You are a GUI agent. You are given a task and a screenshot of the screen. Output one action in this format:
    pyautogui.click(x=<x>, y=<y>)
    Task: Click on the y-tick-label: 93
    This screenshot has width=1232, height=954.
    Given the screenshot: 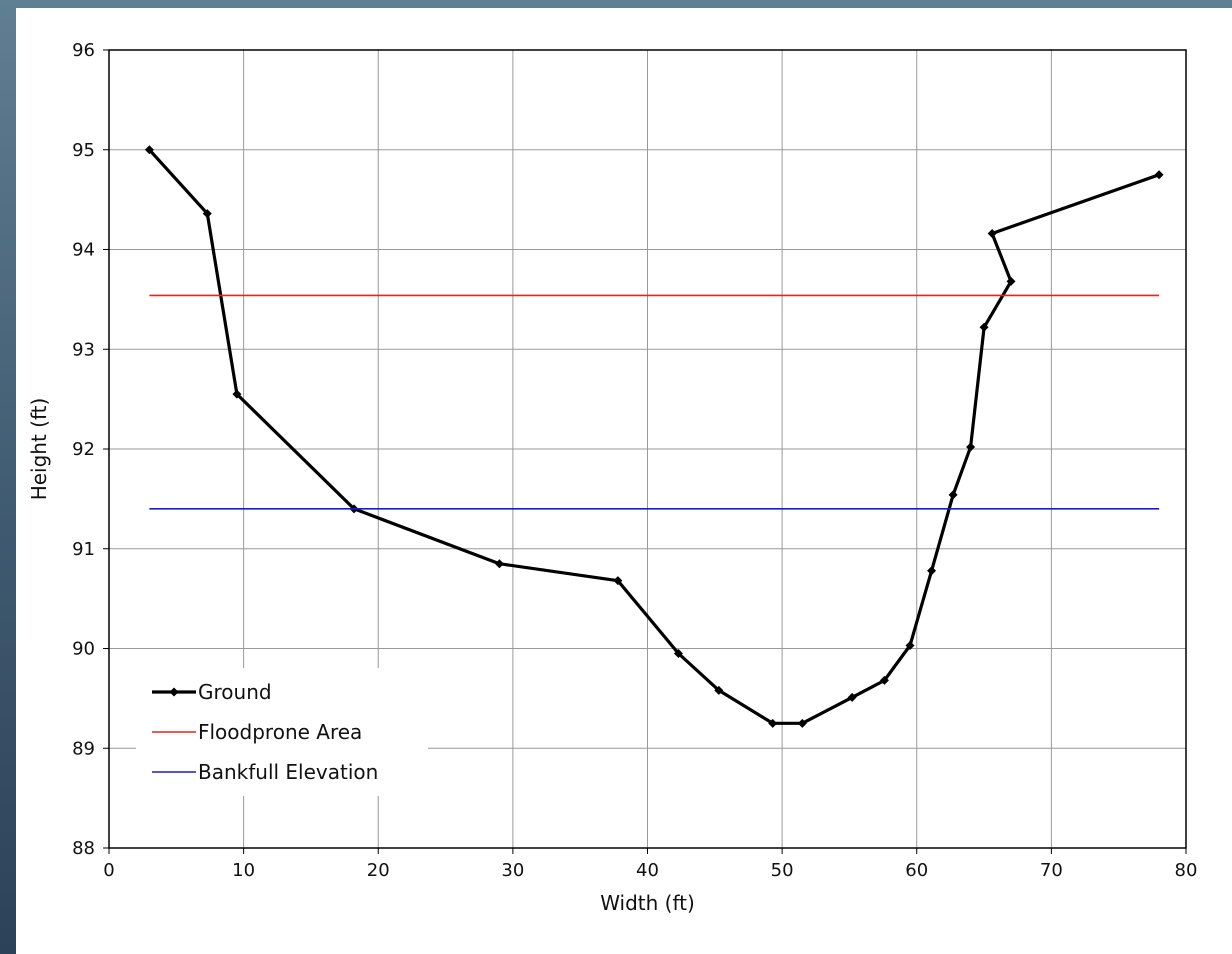 What is the action you would take?
    pyautogui.click(x=83, y=349)
    